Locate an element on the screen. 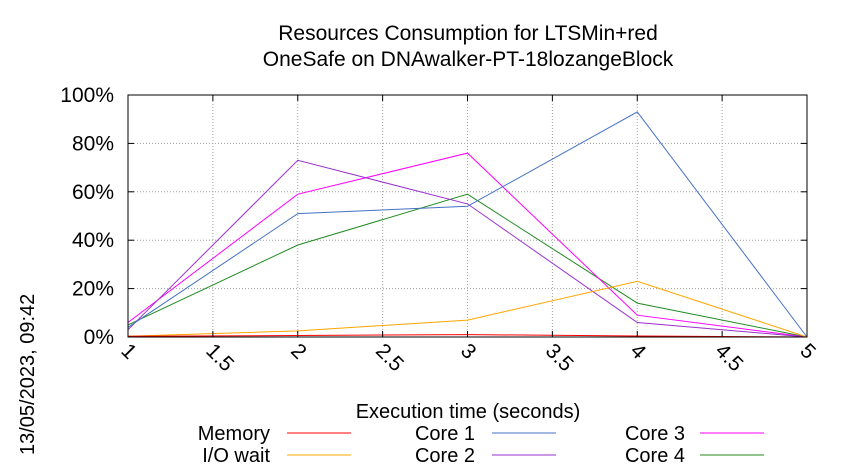 This screenshot has height=475, width=850. y-tick-label: 80% is located at coordinates (93, 143).